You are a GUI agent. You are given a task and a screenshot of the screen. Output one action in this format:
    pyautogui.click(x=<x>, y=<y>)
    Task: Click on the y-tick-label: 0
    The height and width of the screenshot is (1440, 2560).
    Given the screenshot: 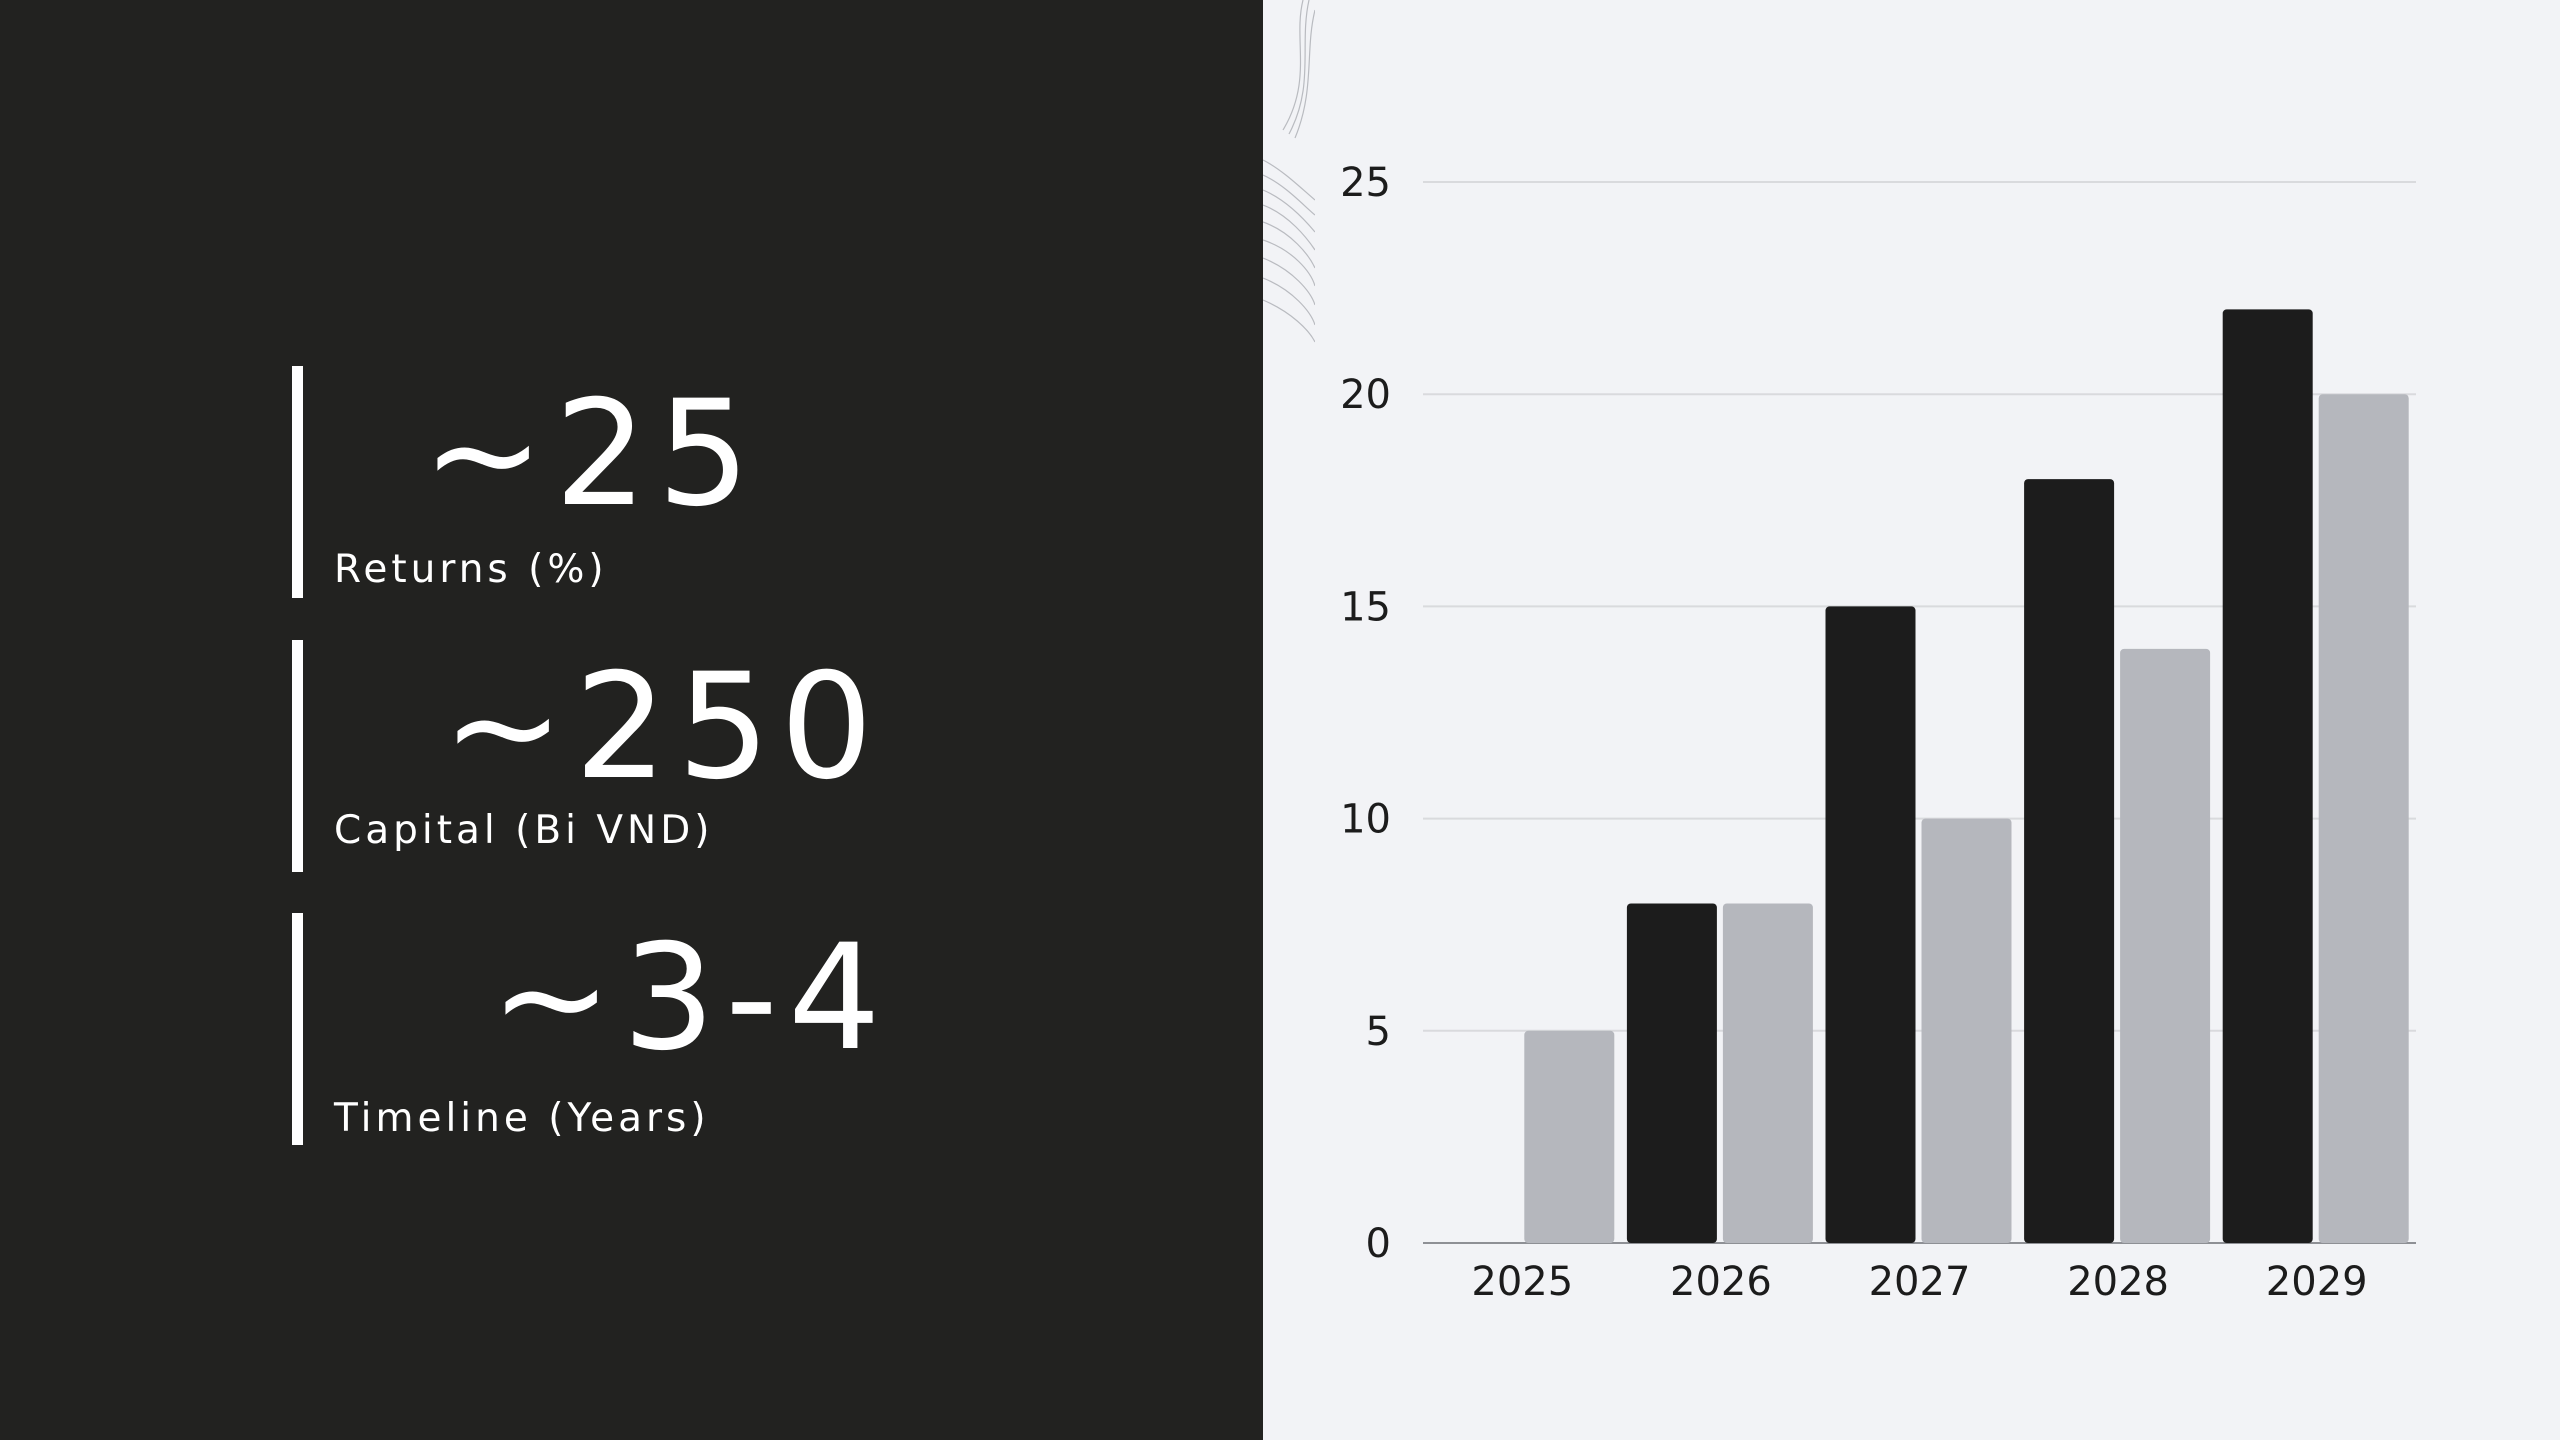 What is the action you would take?
    pyautogui.click(x=1378, y=1244)
    